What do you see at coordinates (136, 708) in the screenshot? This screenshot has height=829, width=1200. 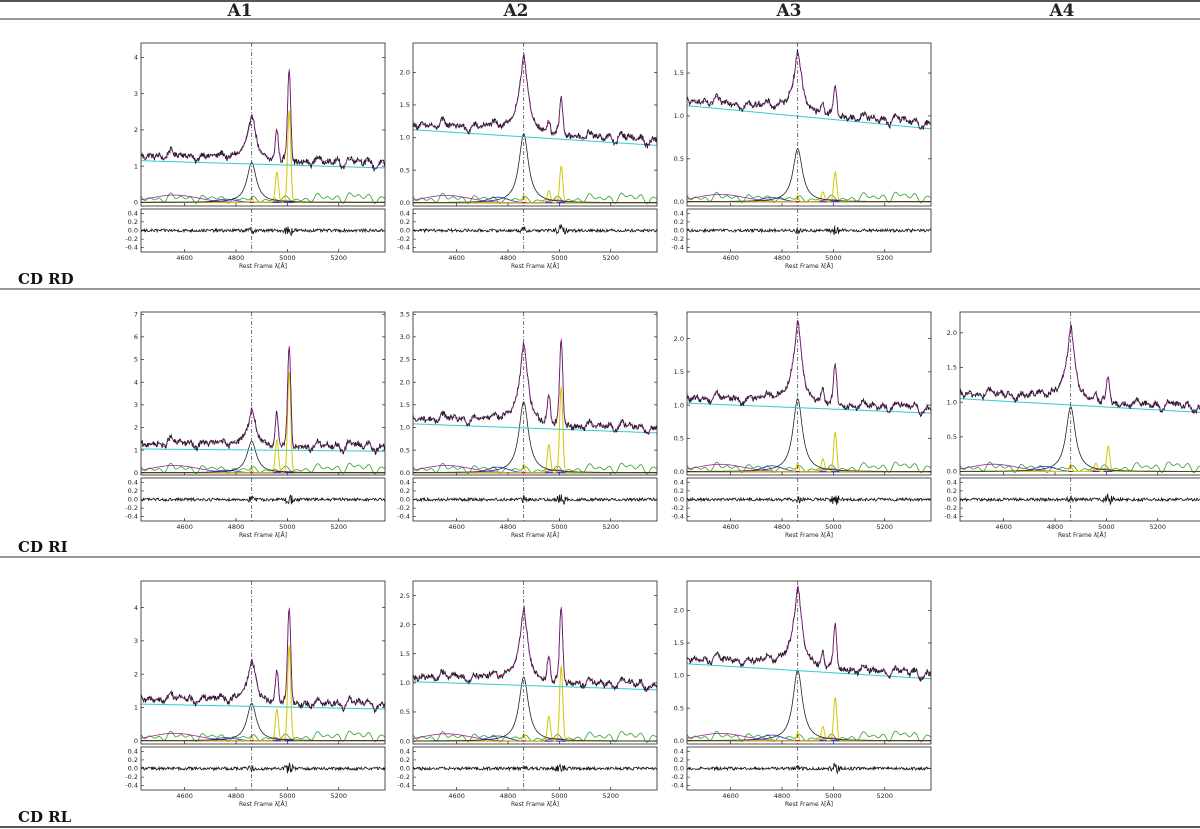 I see `y-tick-label: 1` at bounding box center [136, 708].